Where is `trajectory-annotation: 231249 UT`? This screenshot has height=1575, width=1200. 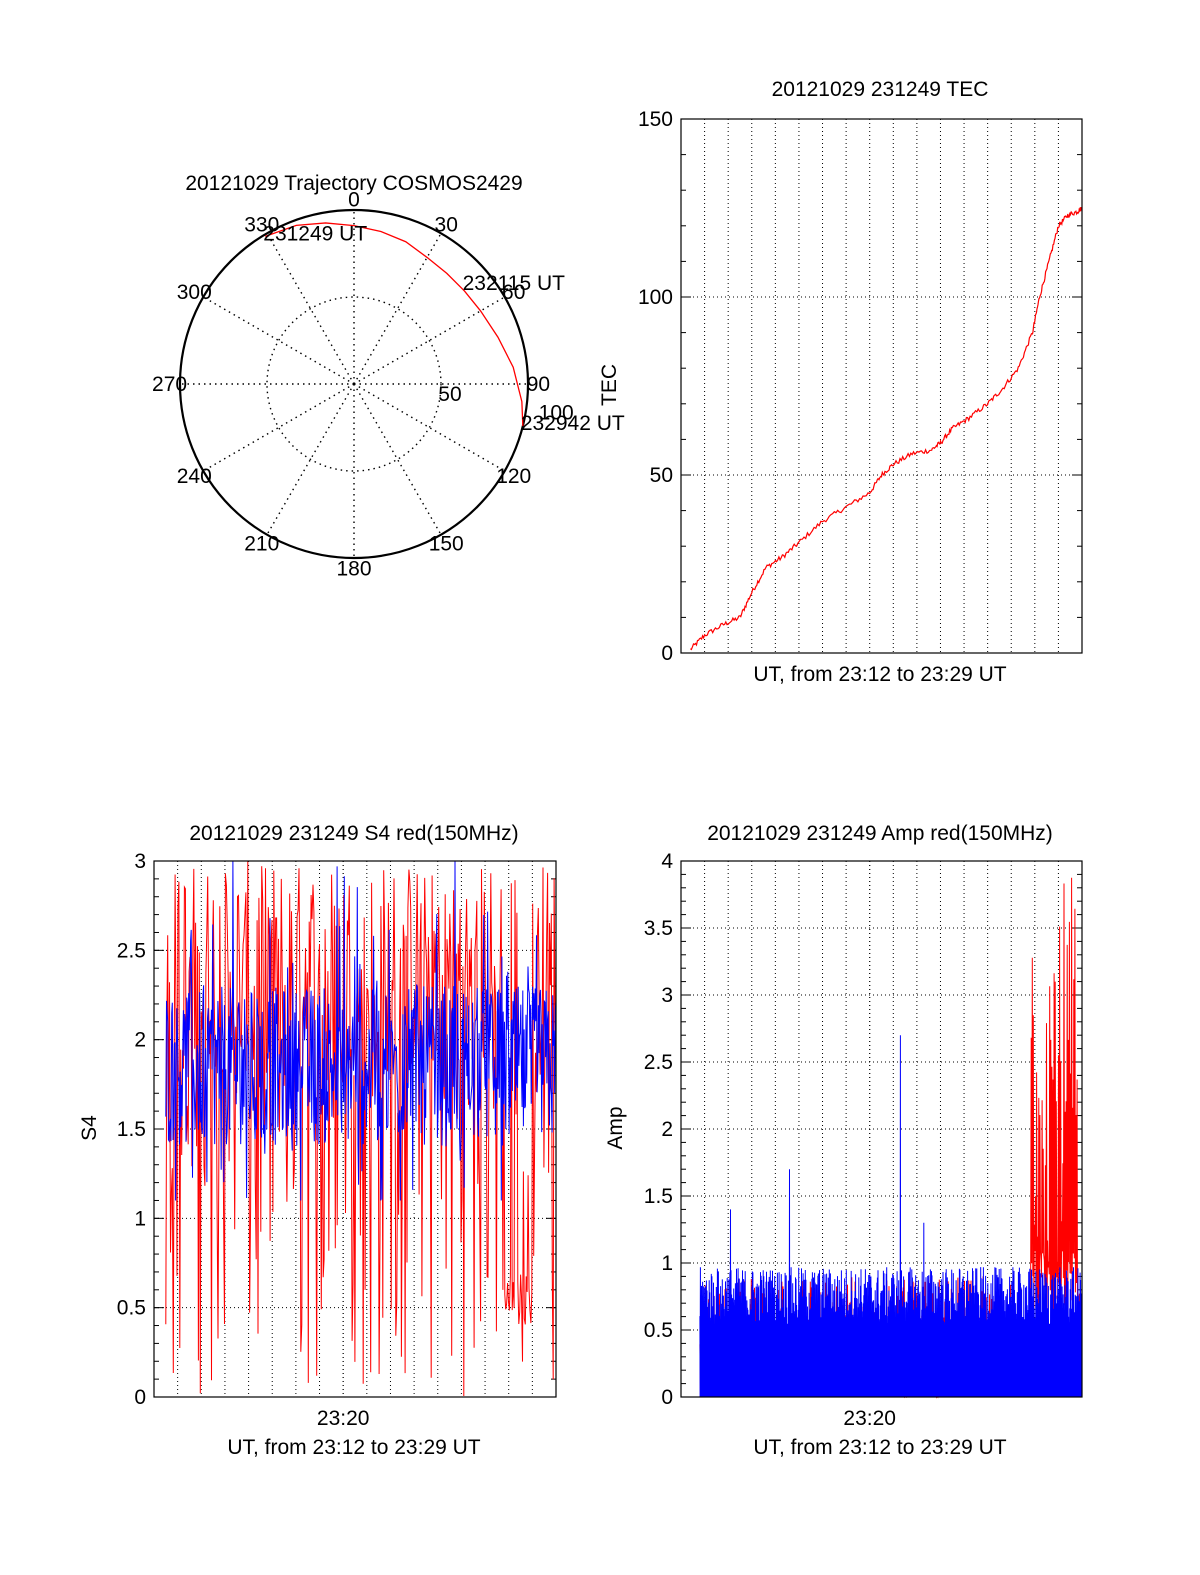
trajectory-annotation: 231249 UT is located at coordinates (315, 233).